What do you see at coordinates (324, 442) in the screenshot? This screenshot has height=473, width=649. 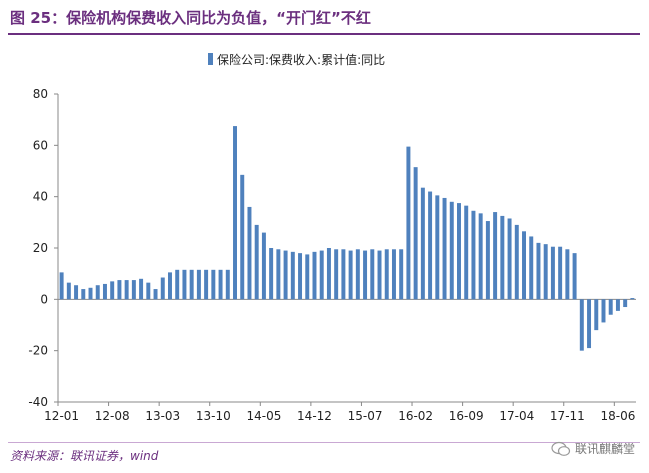 I see `footer-divider` at bounding box center [324, 442].